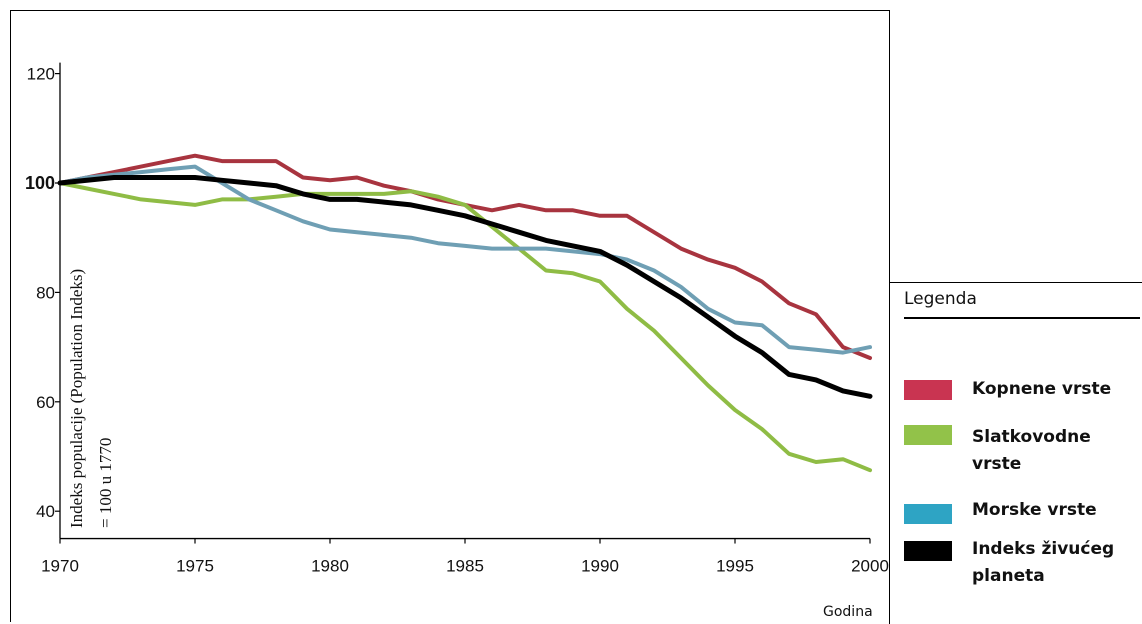 The height and width of the screenshot is (624, 1142). I want to click on legend-swatch-indeks, so click(928, 551).